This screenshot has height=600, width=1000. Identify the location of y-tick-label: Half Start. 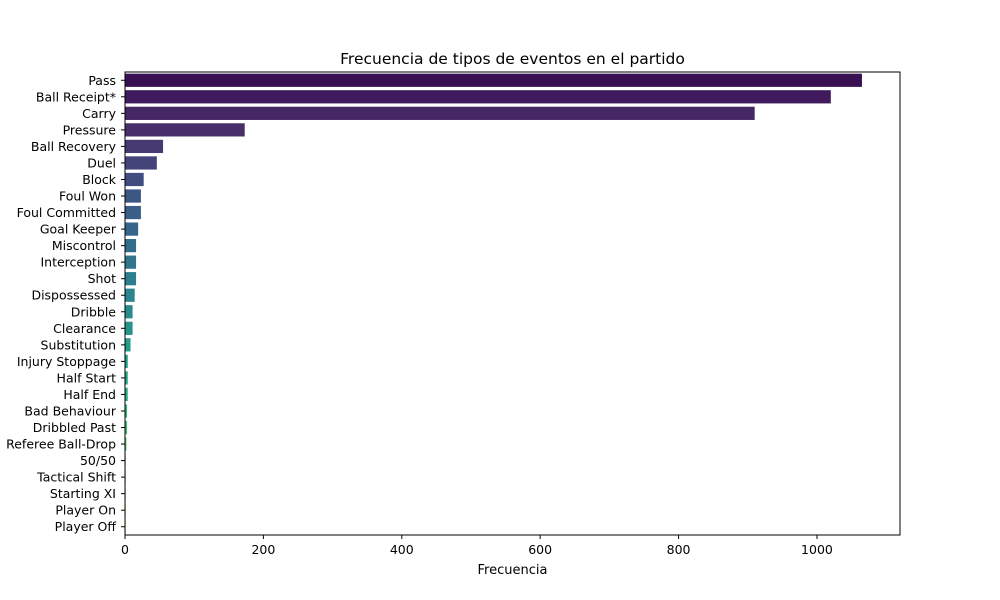
(87, 377).